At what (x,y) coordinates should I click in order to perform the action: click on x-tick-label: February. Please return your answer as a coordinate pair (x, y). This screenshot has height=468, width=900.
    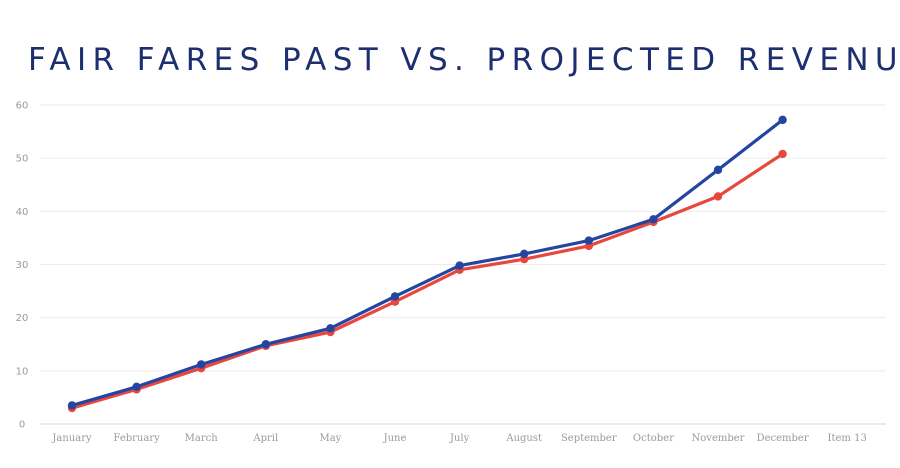
    Looking at the image, I should click on (136, 438).